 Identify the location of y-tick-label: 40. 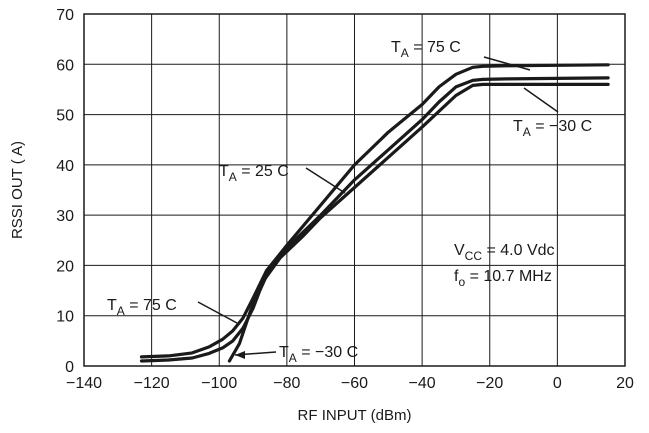
(65, 166).